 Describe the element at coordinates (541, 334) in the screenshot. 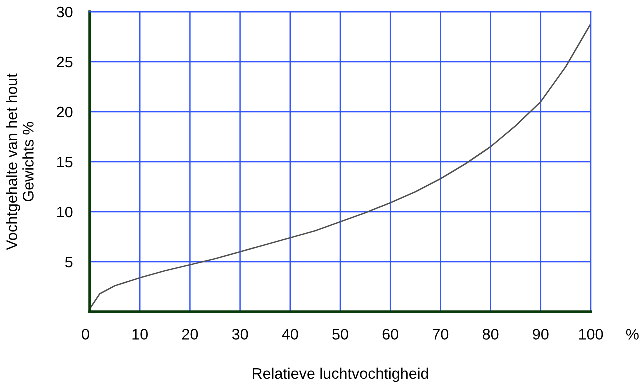

I see `x-tick-label: 90` at that location.